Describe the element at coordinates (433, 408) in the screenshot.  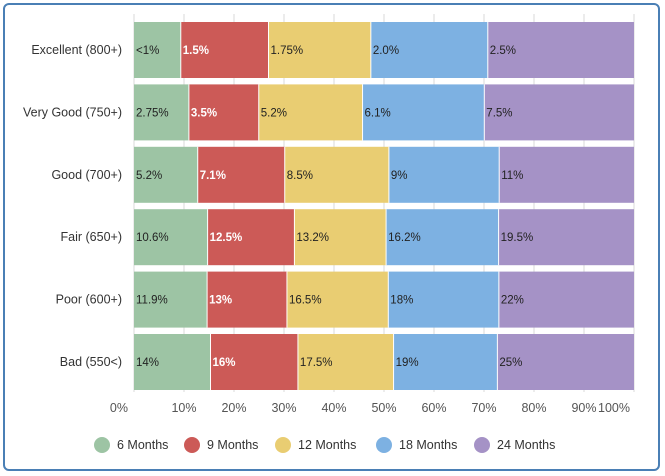
I see `x-tick-label: 60%` at that location.